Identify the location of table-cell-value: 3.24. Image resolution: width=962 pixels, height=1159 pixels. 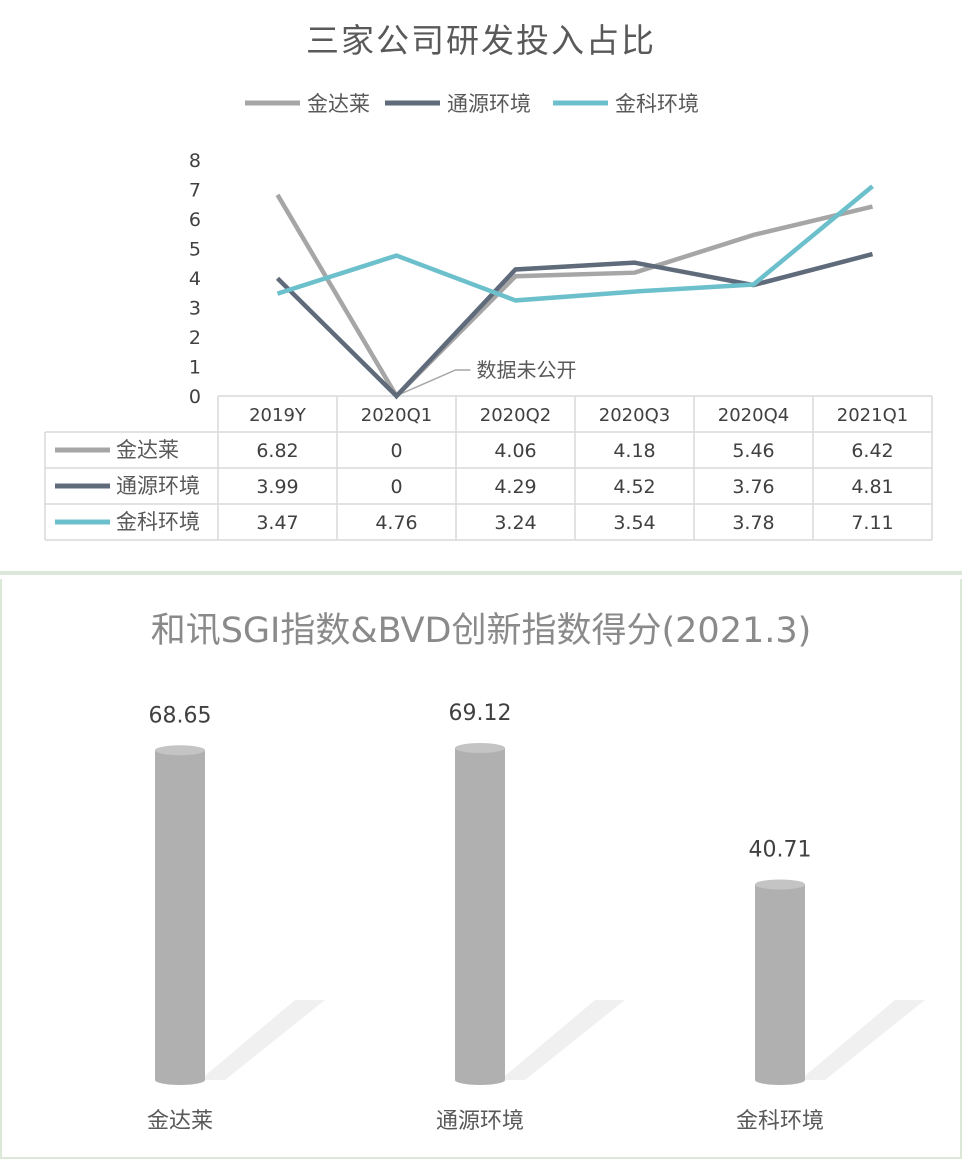
(515, 523).